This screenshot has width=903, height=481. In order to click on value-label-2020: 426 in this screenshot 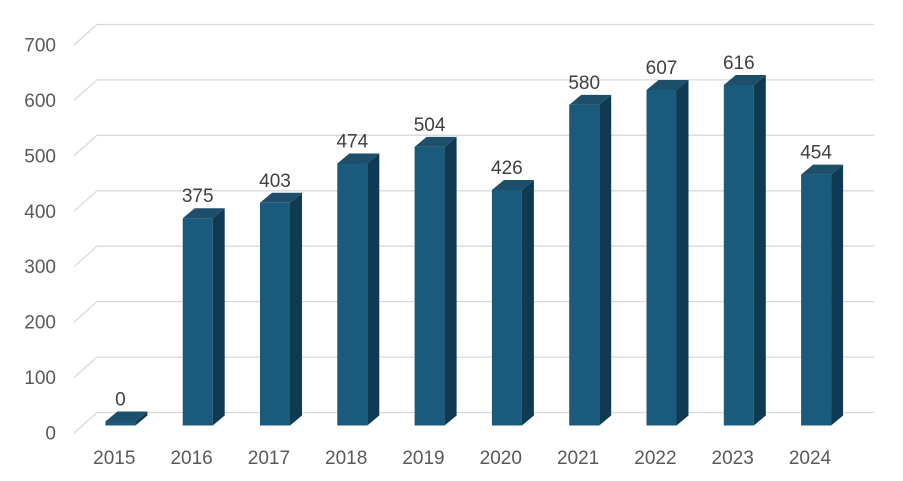, I will do `click(507, 168)`.